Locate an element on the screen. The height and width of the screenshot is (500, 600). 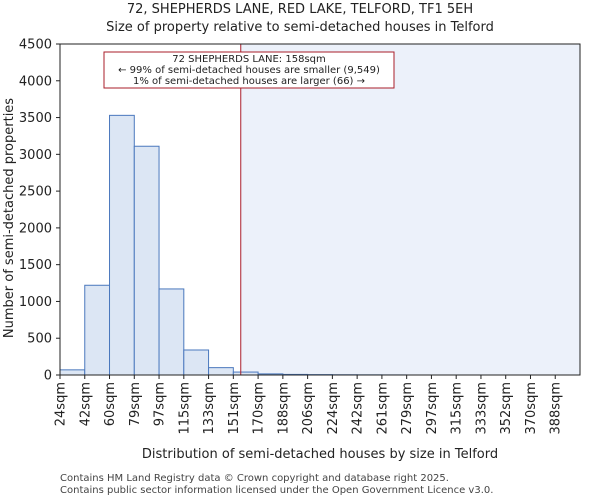
bar-42sqm is located at coordinates (97, 330).